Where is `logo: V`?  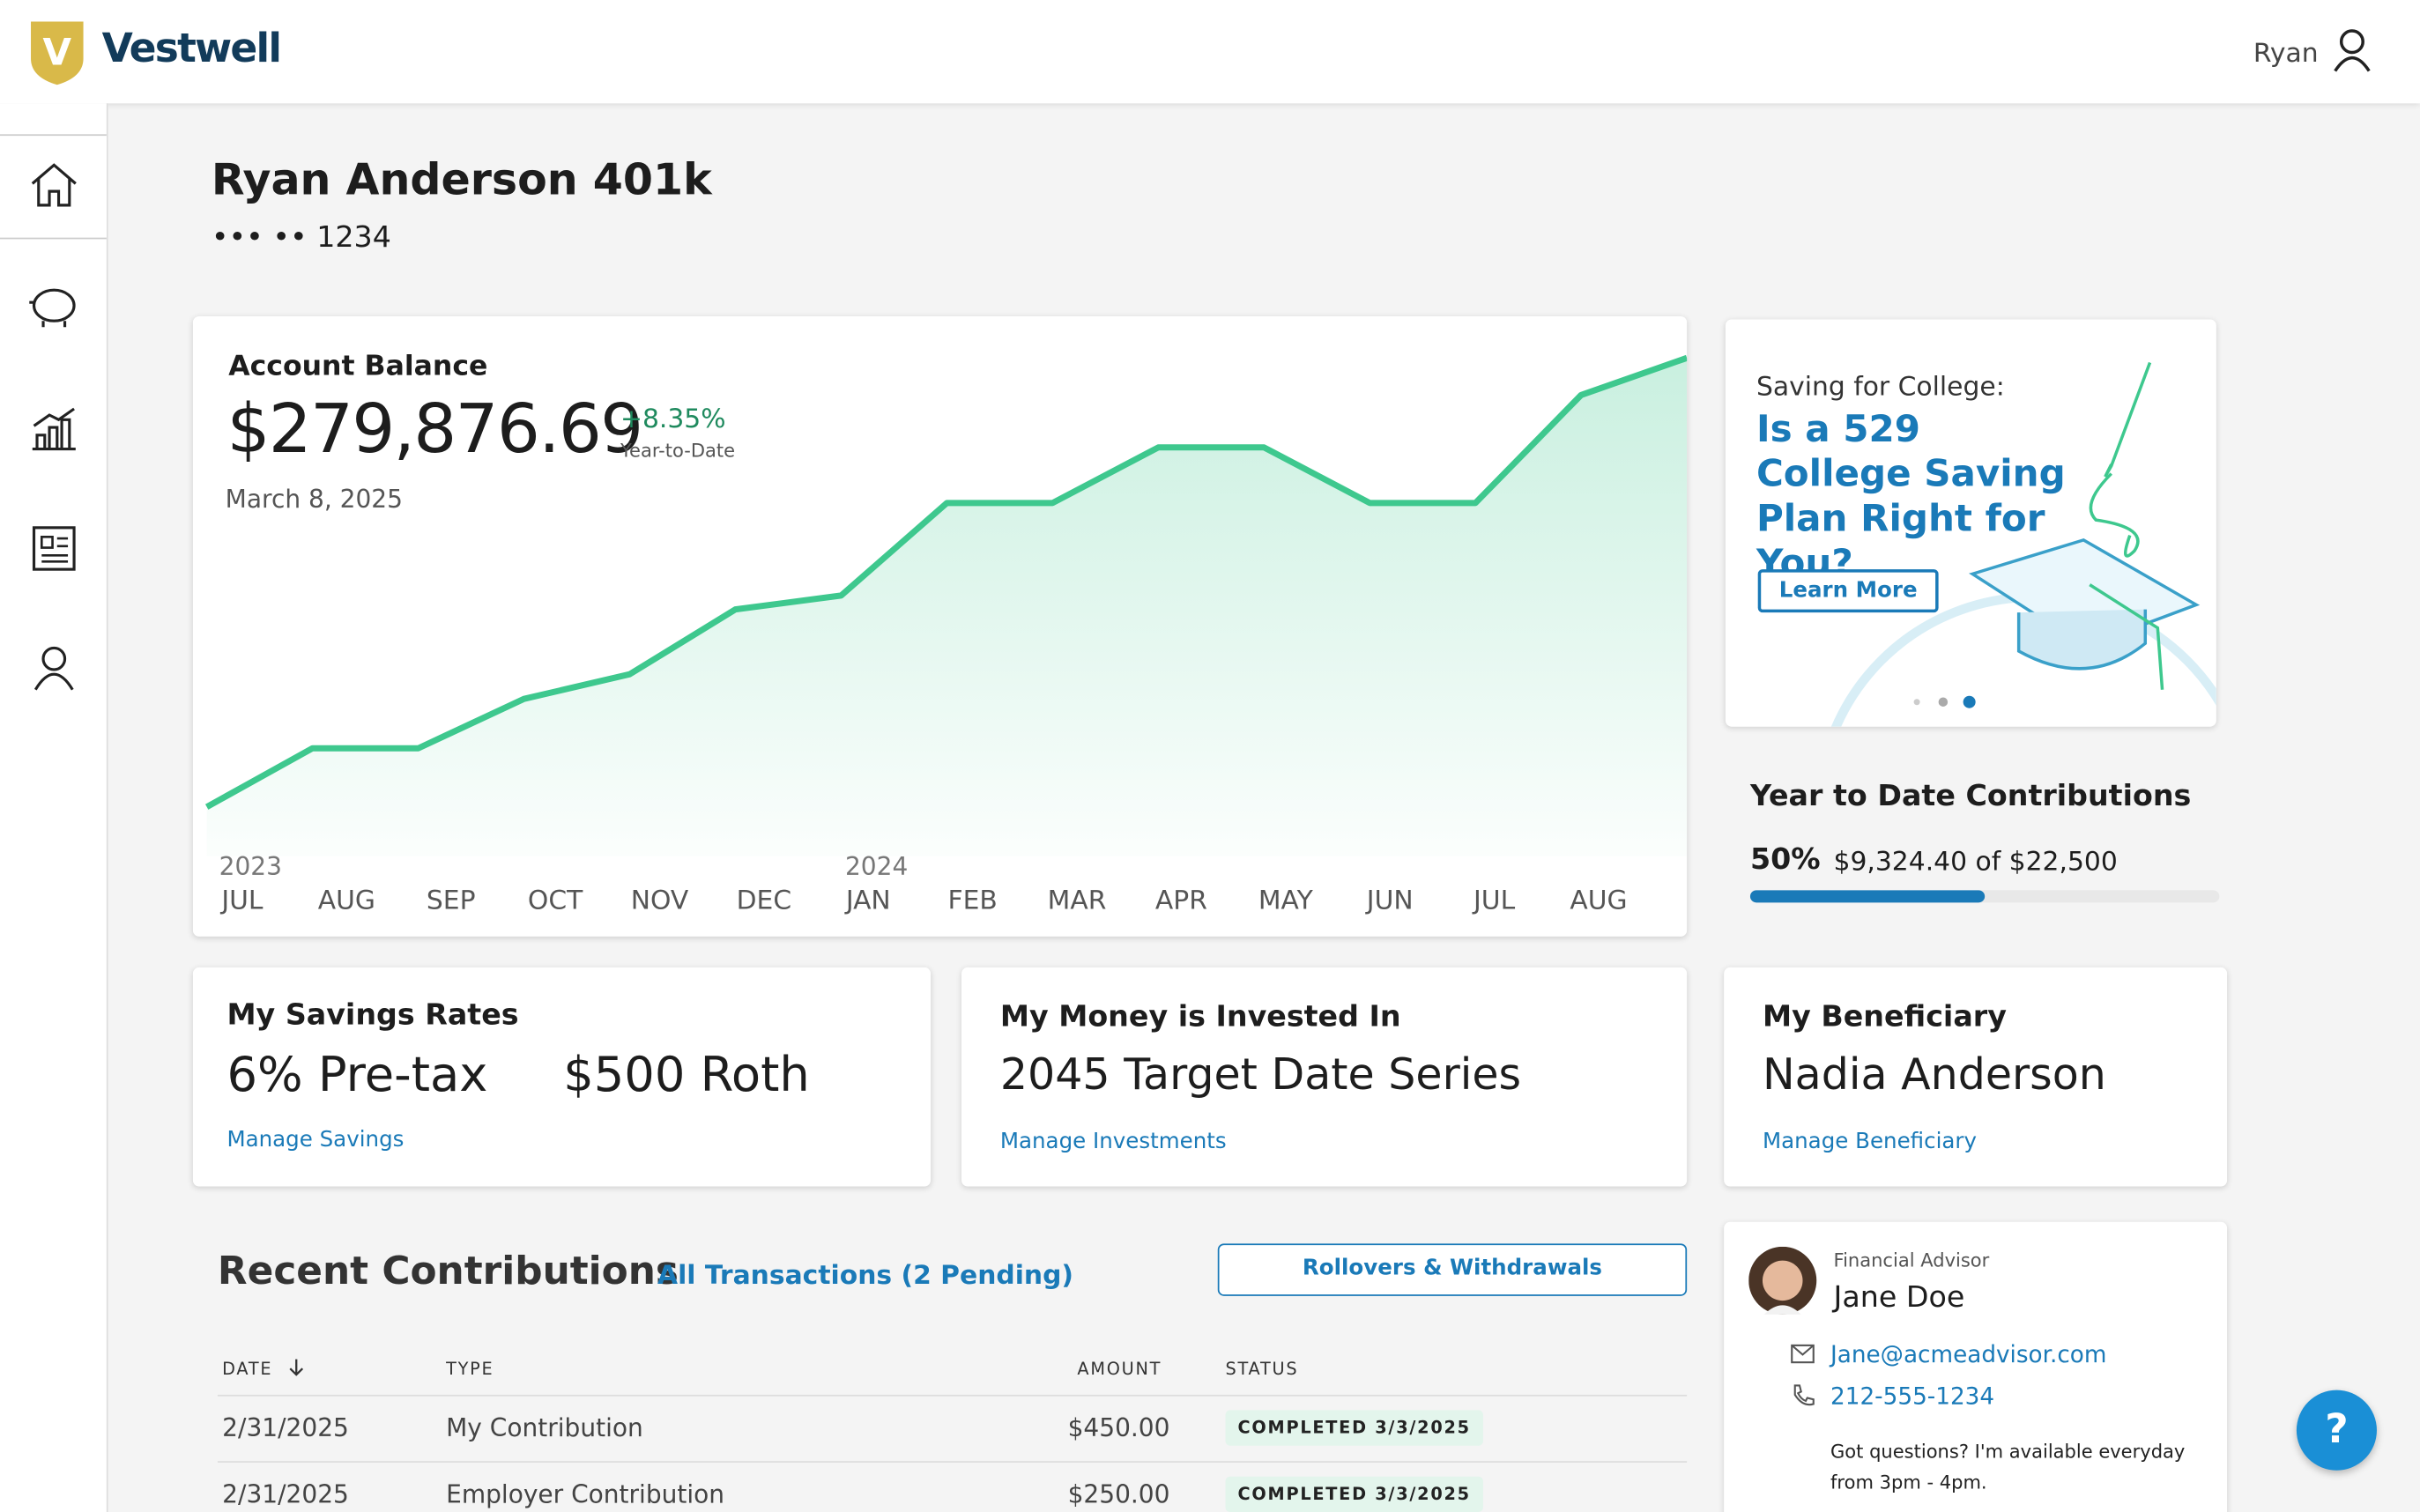
logo: V is located at coordinates (57, 53).